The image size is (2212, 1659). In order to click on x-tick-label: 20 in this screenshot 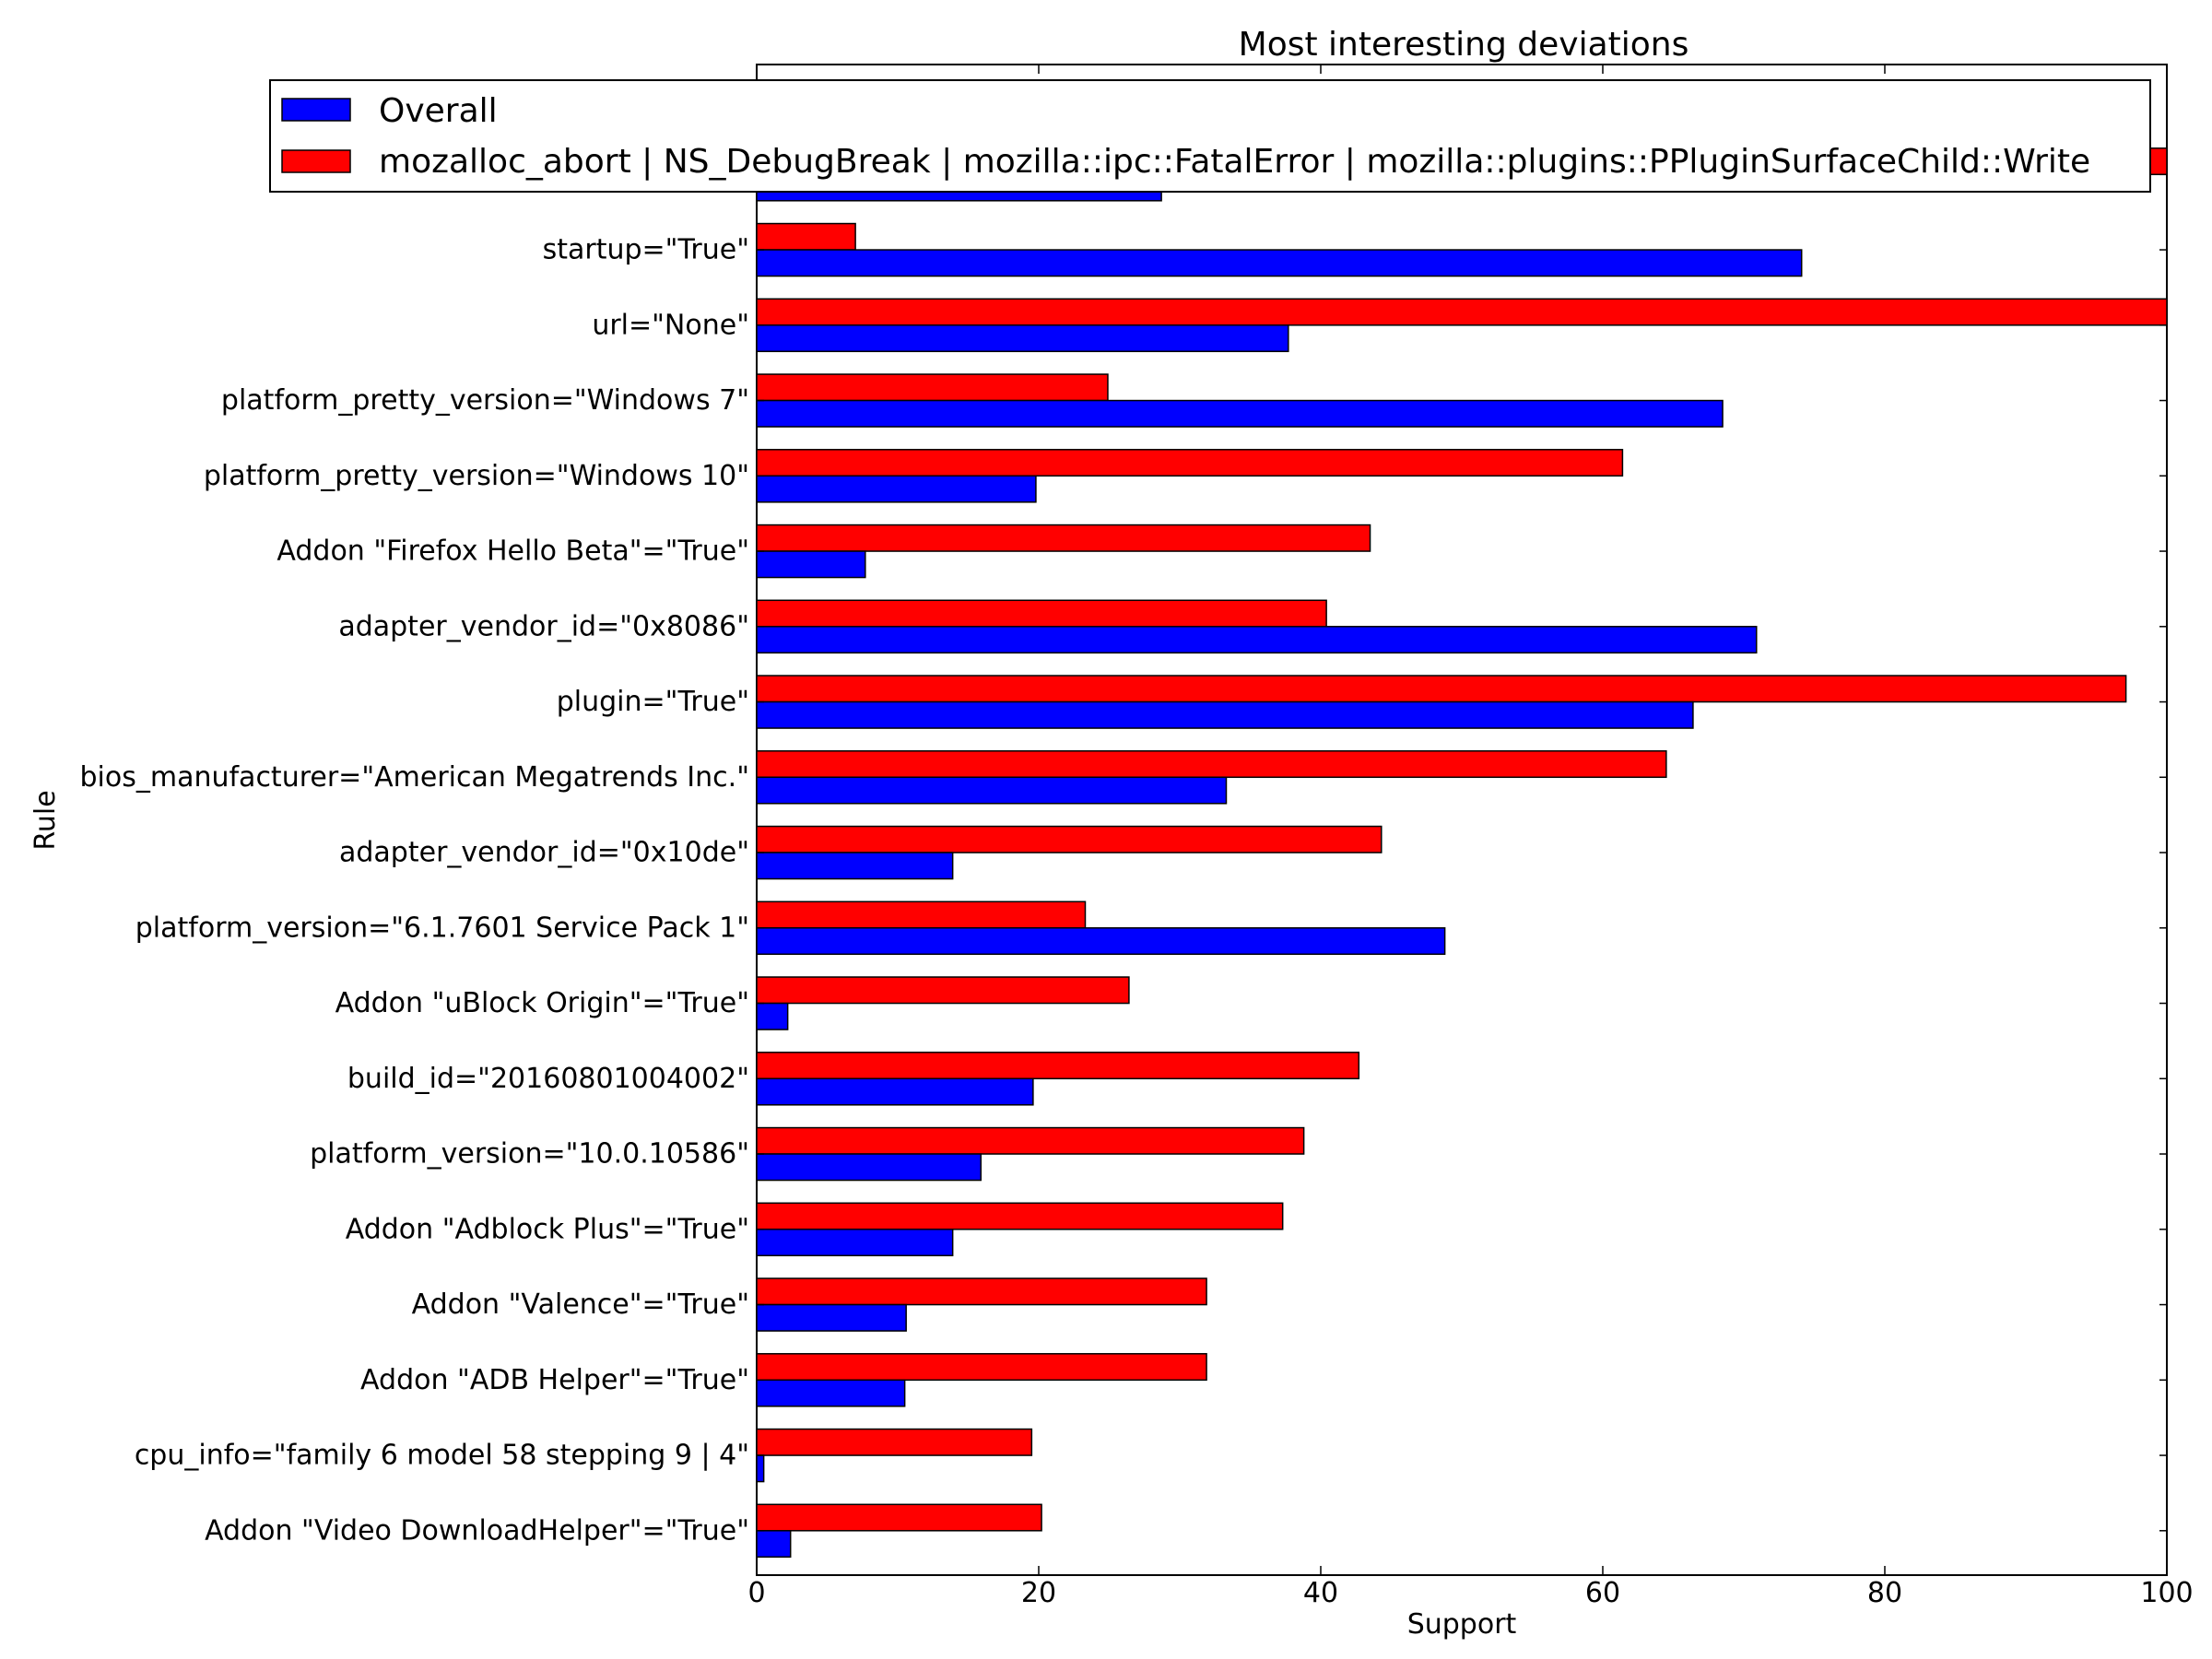, I will do `click(1038, 1593)`.